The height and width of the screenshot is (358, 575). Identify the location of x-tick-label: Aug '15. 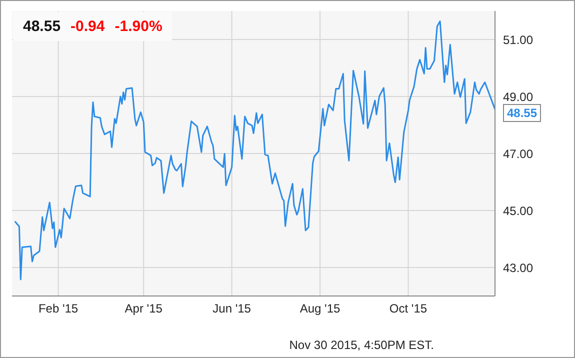
(320, 309).